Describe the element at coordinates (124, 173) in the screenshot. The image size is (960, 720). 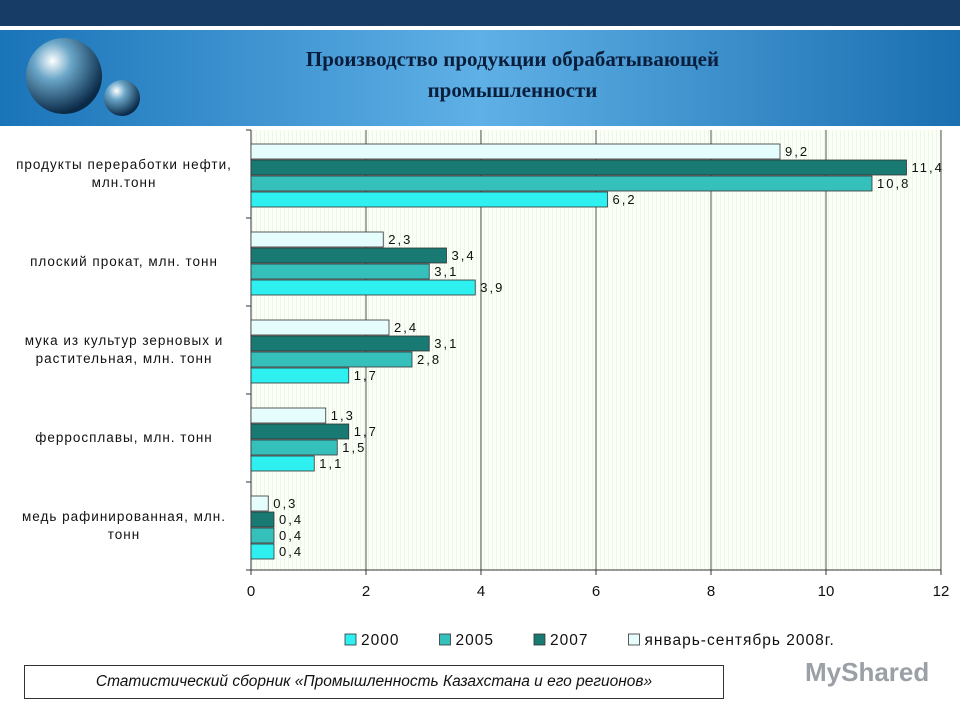
I see `y-tick-label: продукты переработки нефти, млн.тонн` at that location.